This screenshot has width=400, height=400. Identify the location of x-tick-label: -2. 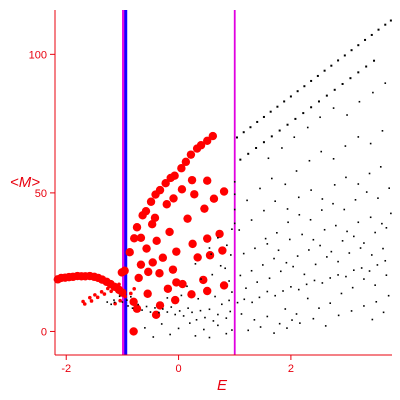
(66, 369).